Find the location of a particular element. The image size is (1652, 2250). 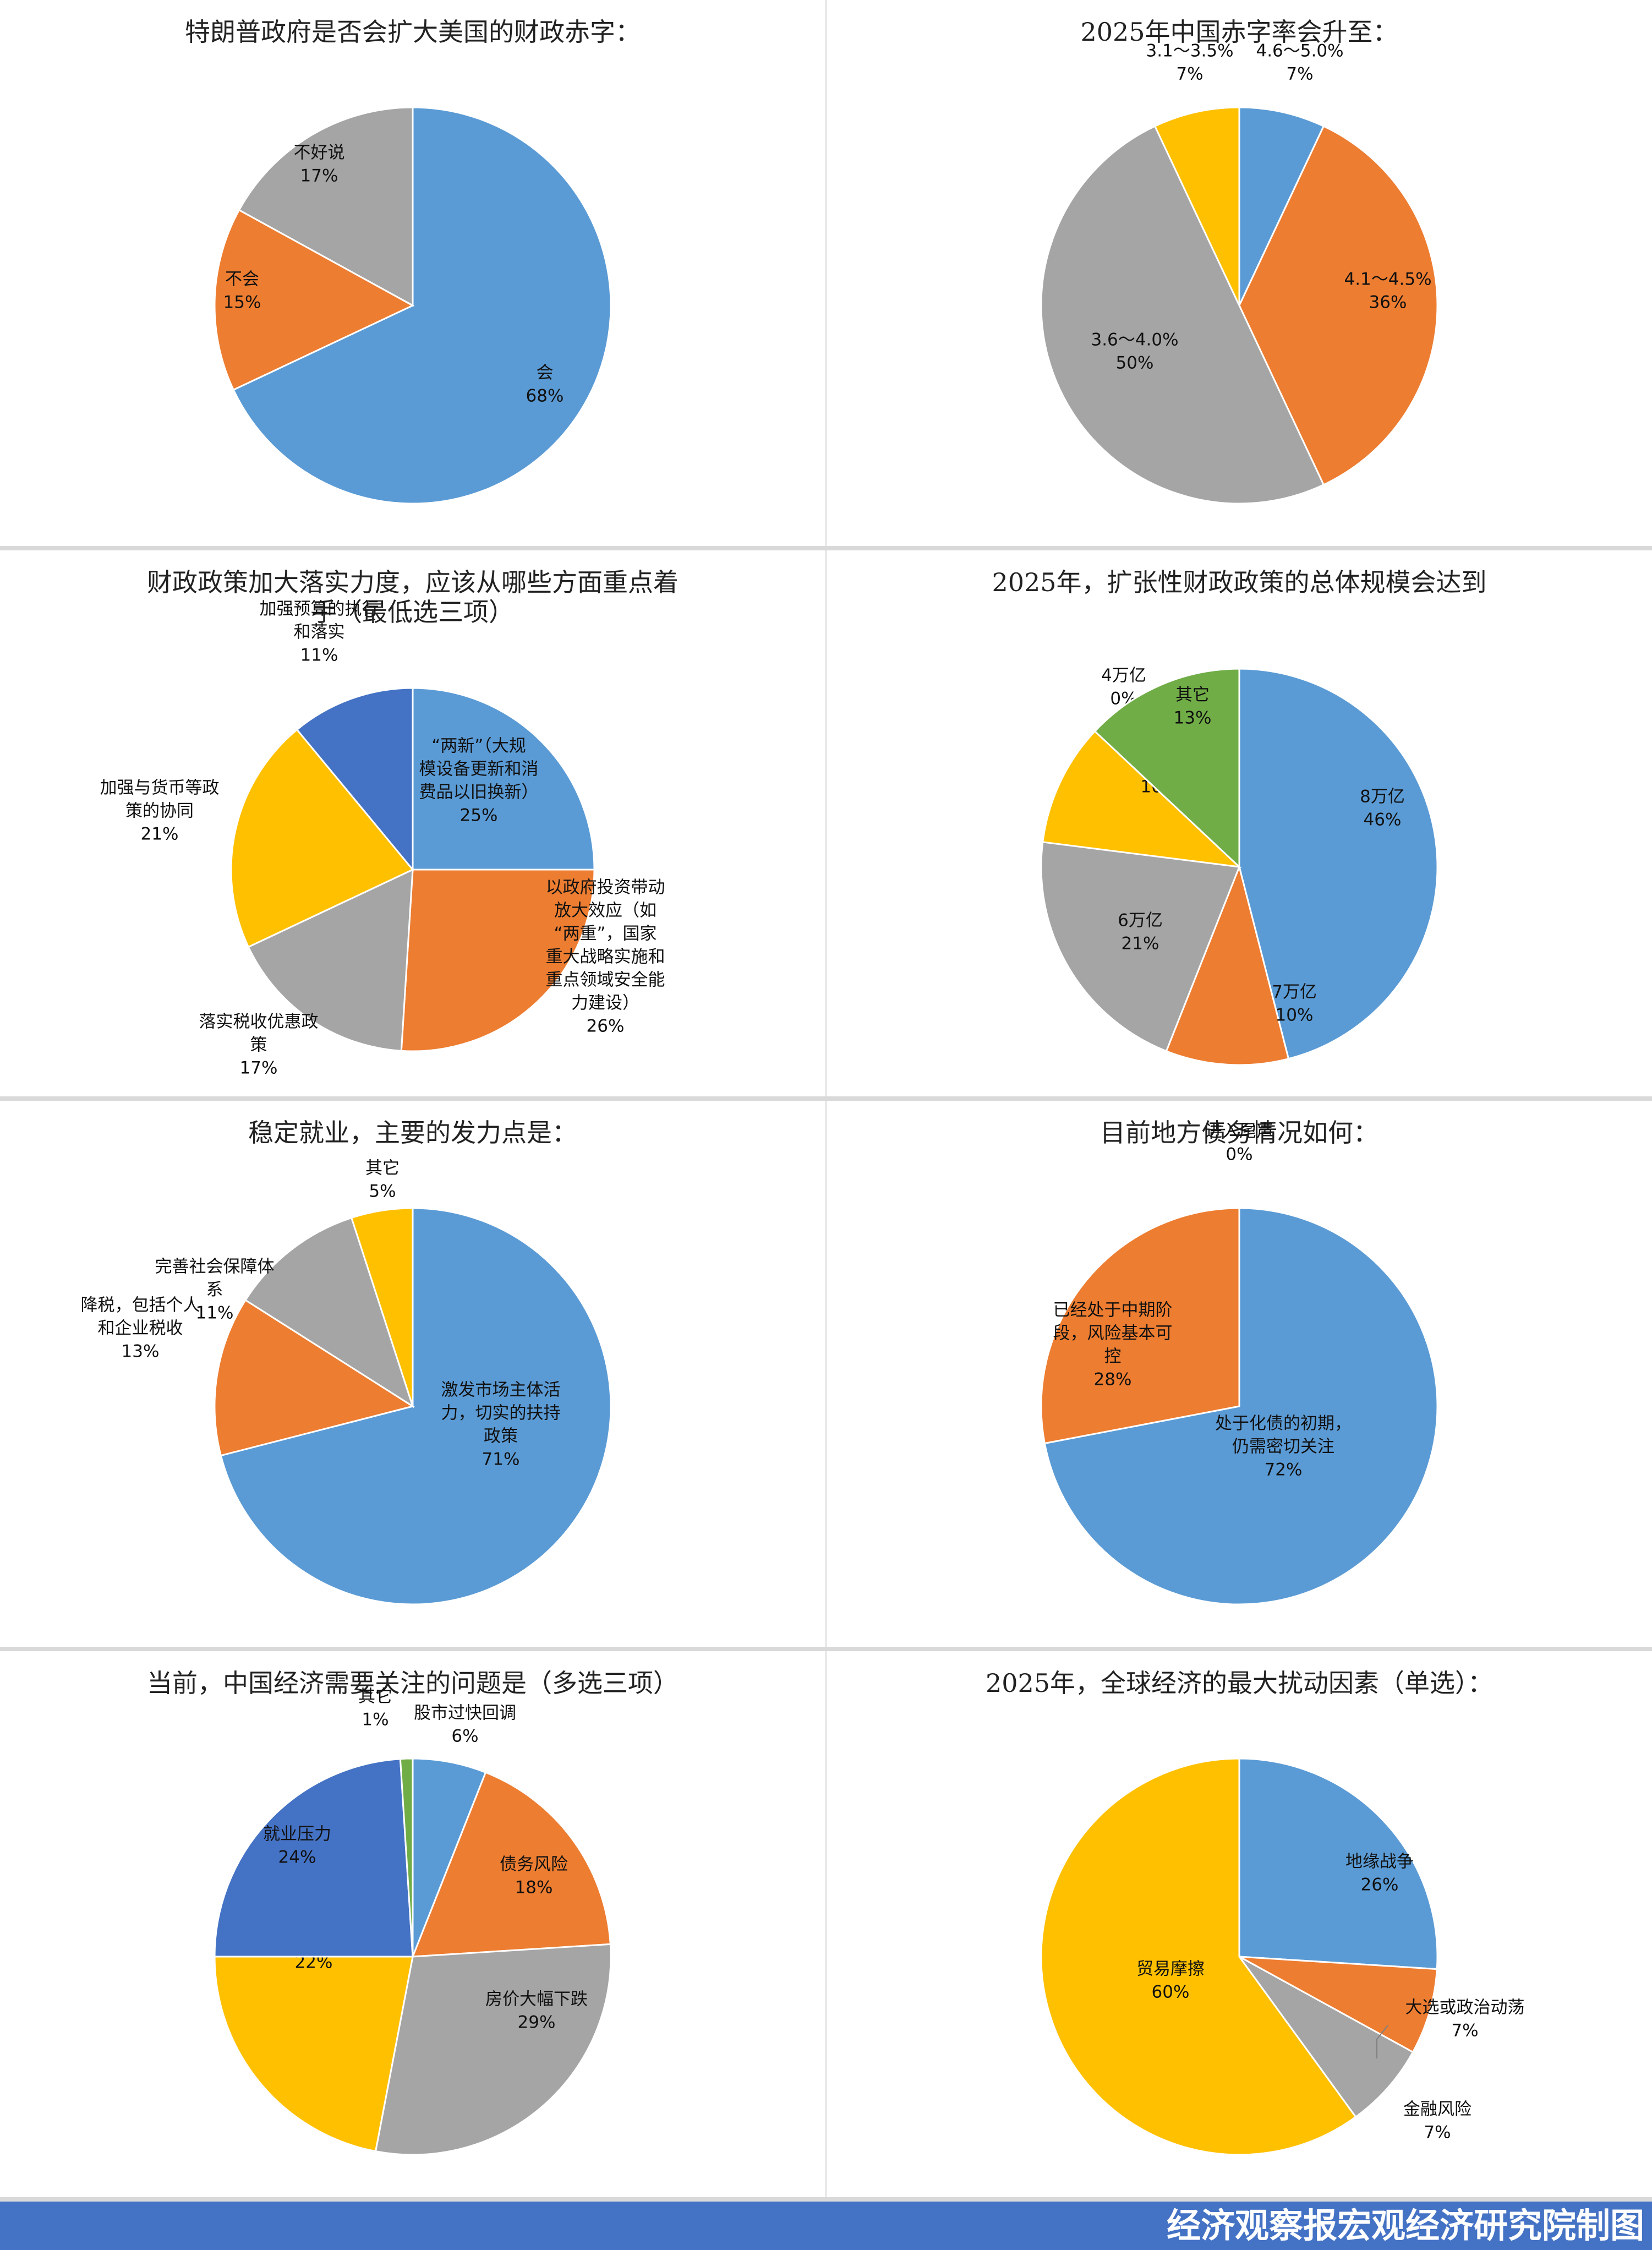

slice-category-label: 进入尾声 is located at coordinates (1239, 1132).